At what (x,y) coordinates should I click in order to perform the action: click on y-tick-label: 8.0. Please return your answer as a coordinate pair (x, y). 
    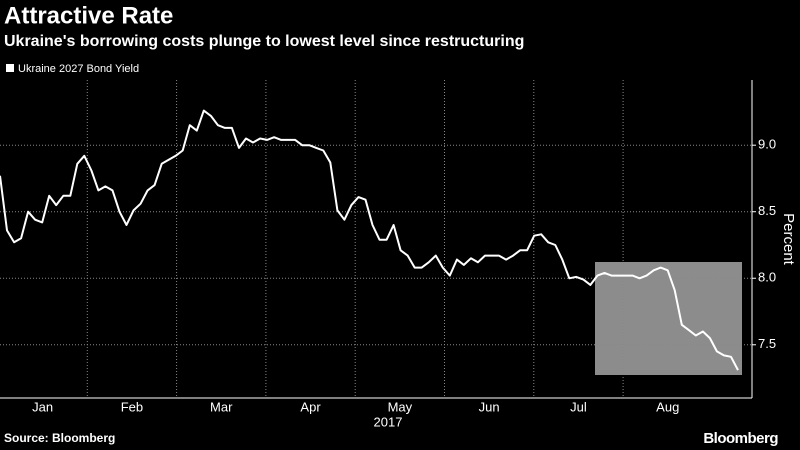
    Looking at the image, I should click on (767, 277).